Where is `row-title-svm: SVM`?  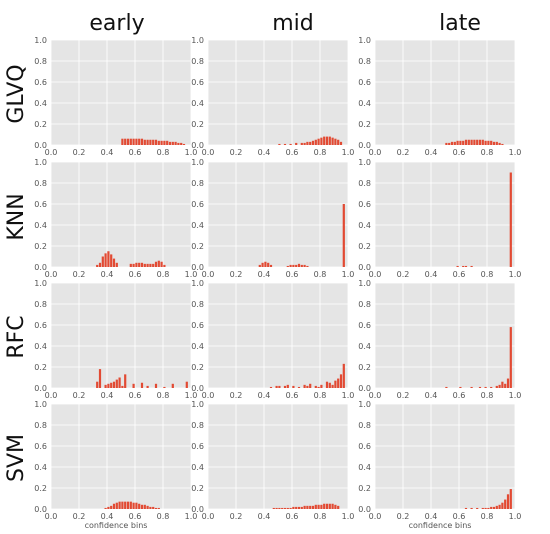
row-title-svm: SVM is located at coordinates (16, 458).